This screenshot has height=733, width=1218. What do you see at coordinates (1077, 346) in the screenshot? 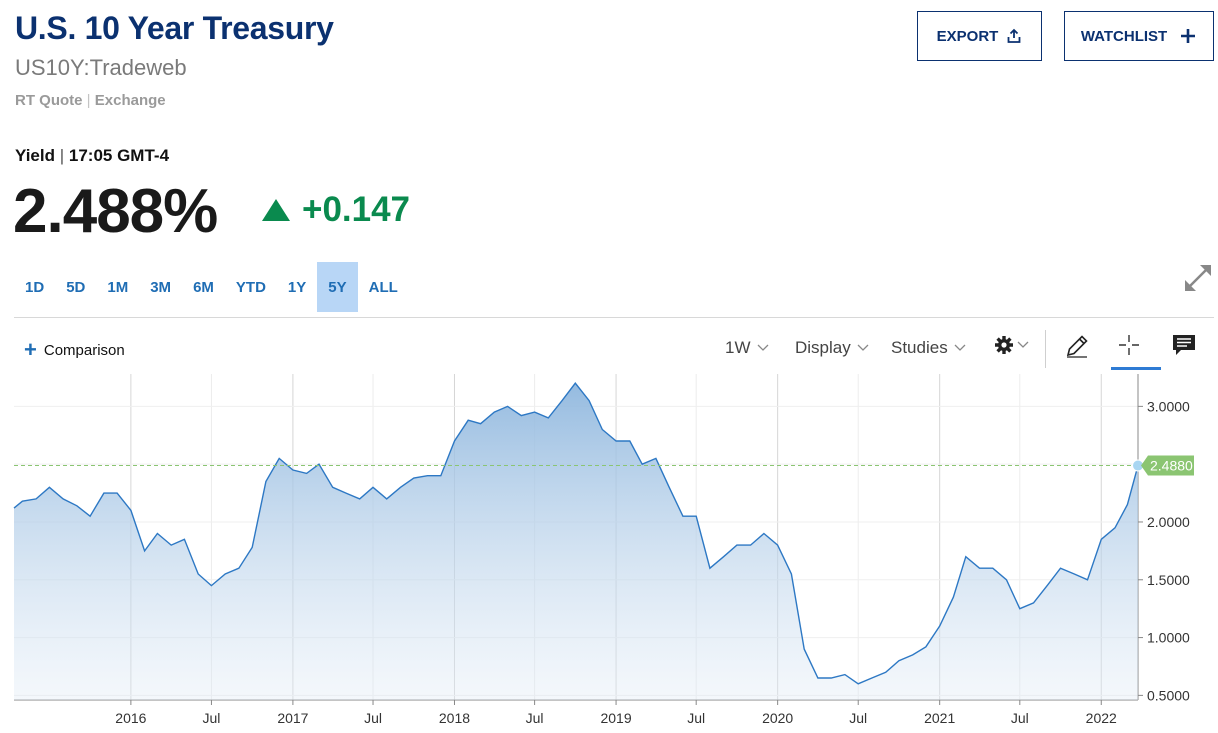
I see `draw-pencil-icon` at bounding box center [1077, 346].